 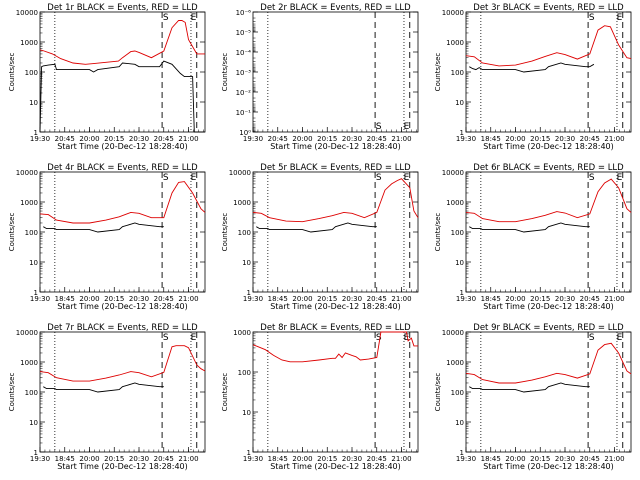 I want to click on y-tick-label: 10⁻², so click(x=244, y=93).